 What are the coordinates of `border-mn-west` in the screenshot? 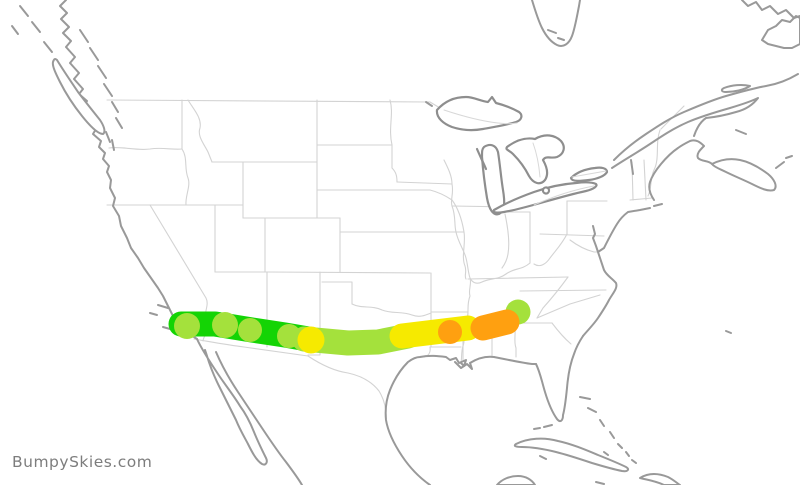 It's located at (394, 163).